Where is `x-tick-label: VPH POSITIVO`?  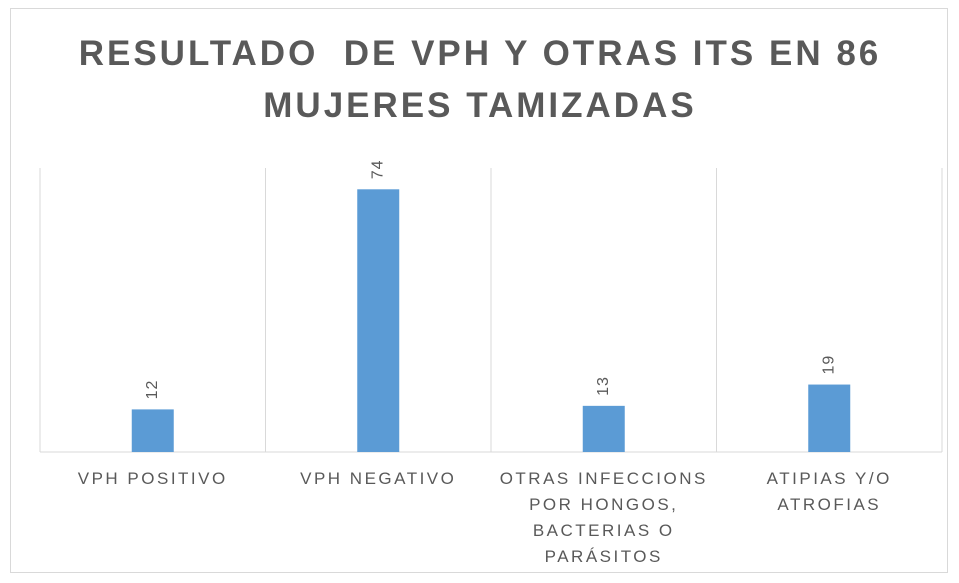
x-tick-label: VPH POSITIVO is located at coordinates (152, 478).